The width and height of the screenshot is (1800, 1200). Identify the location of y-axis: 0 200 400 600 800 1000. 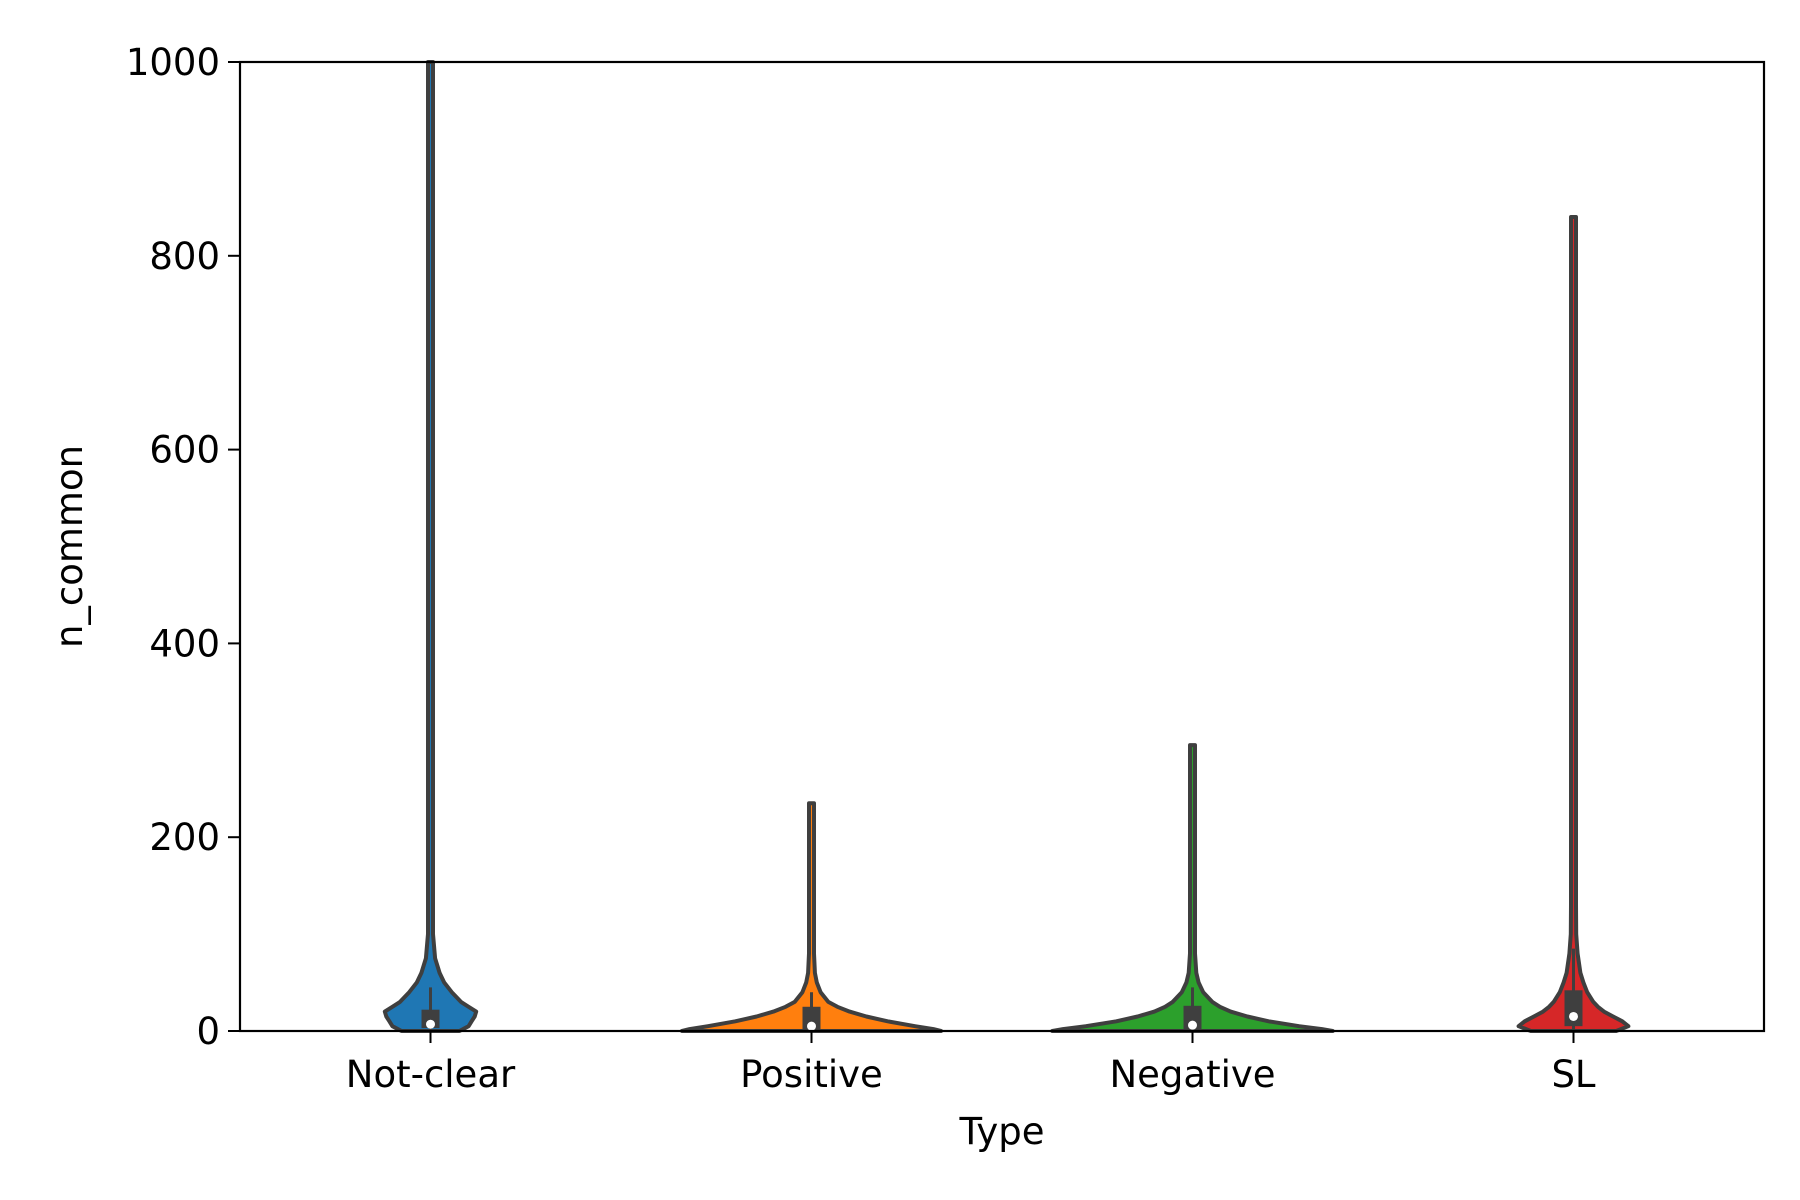
(183, 547).